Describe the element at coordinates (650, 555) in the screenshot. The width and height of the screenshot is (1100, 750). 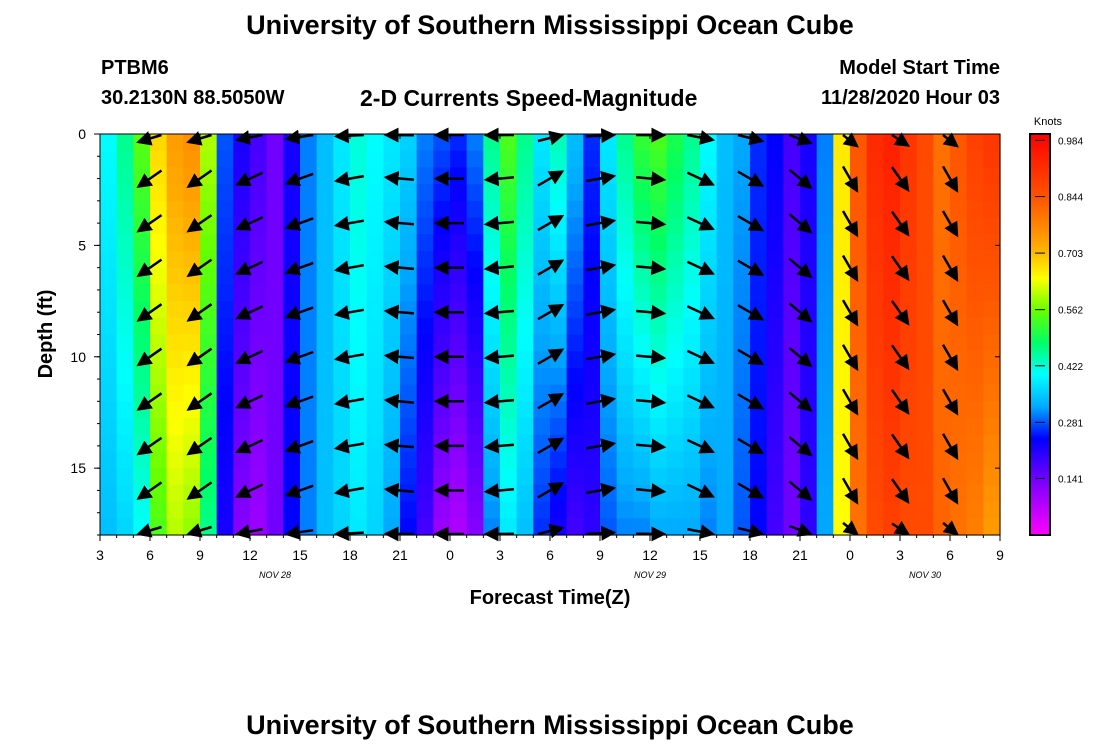
I see `x-tick-label: 12` at that location.